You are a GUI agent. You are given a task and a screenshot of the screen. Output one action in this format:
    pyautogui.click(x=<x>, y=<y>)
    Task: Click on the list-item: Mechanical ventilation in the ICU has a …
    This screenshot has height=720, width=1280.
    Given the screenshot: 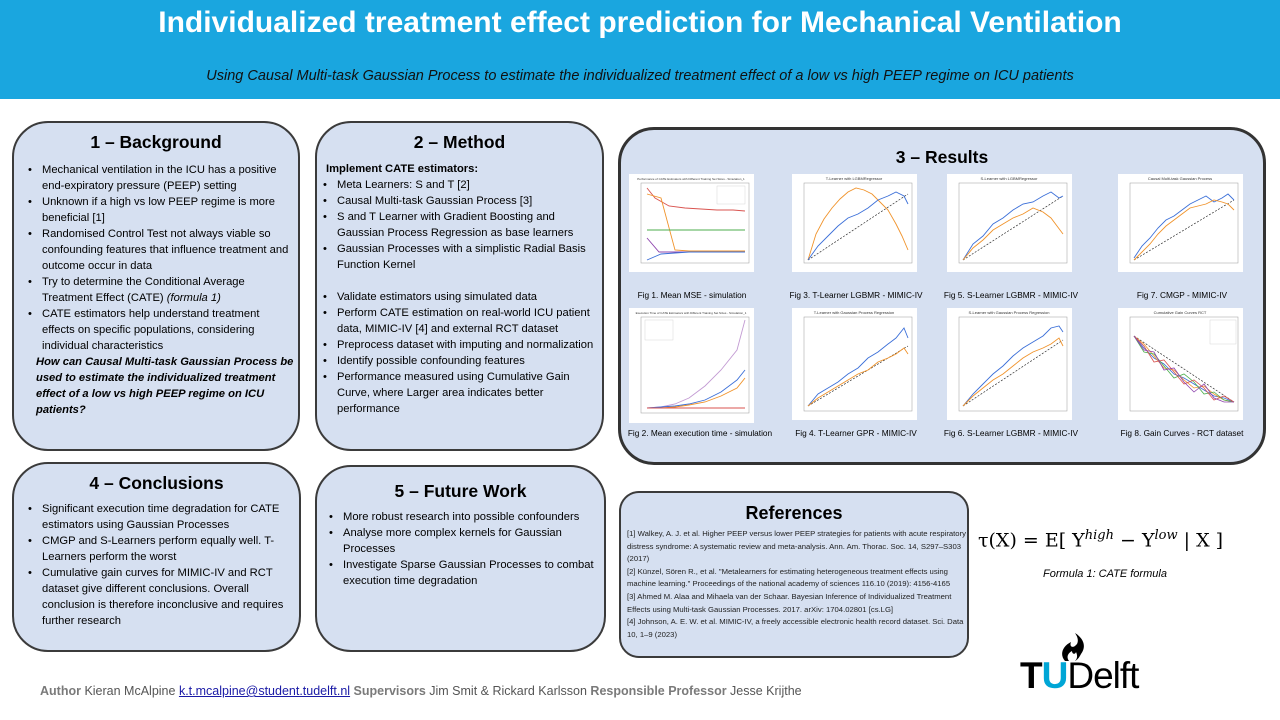 What is the action you would take?
    pyautogui.click(x=158, y=178)
    